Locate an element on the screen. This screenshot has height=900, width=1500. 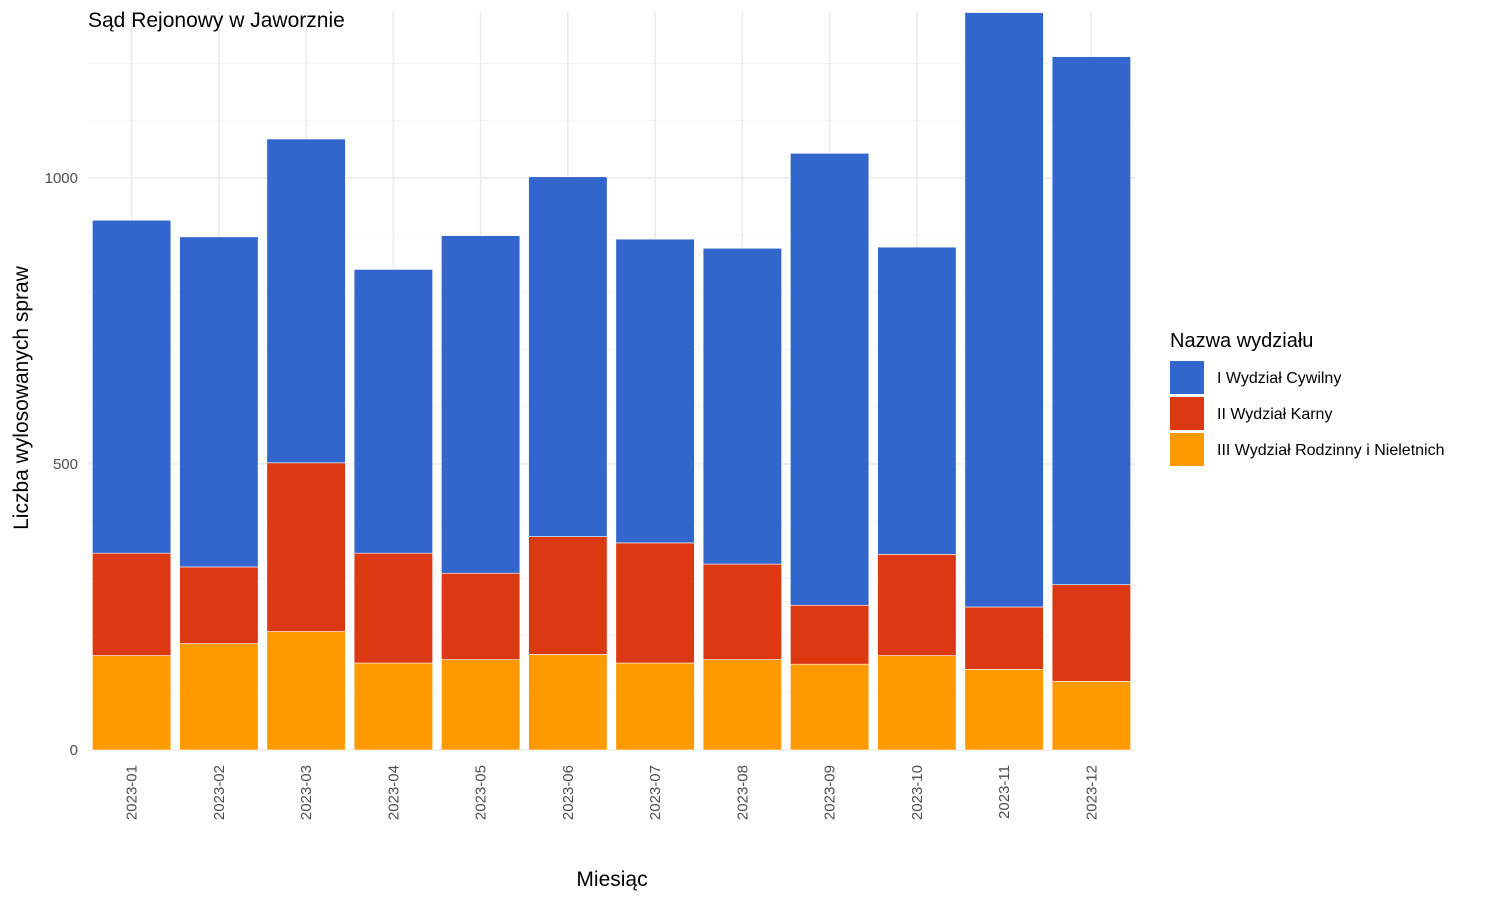
y-tick-label: 1000 is located at coordinates (61, 178).